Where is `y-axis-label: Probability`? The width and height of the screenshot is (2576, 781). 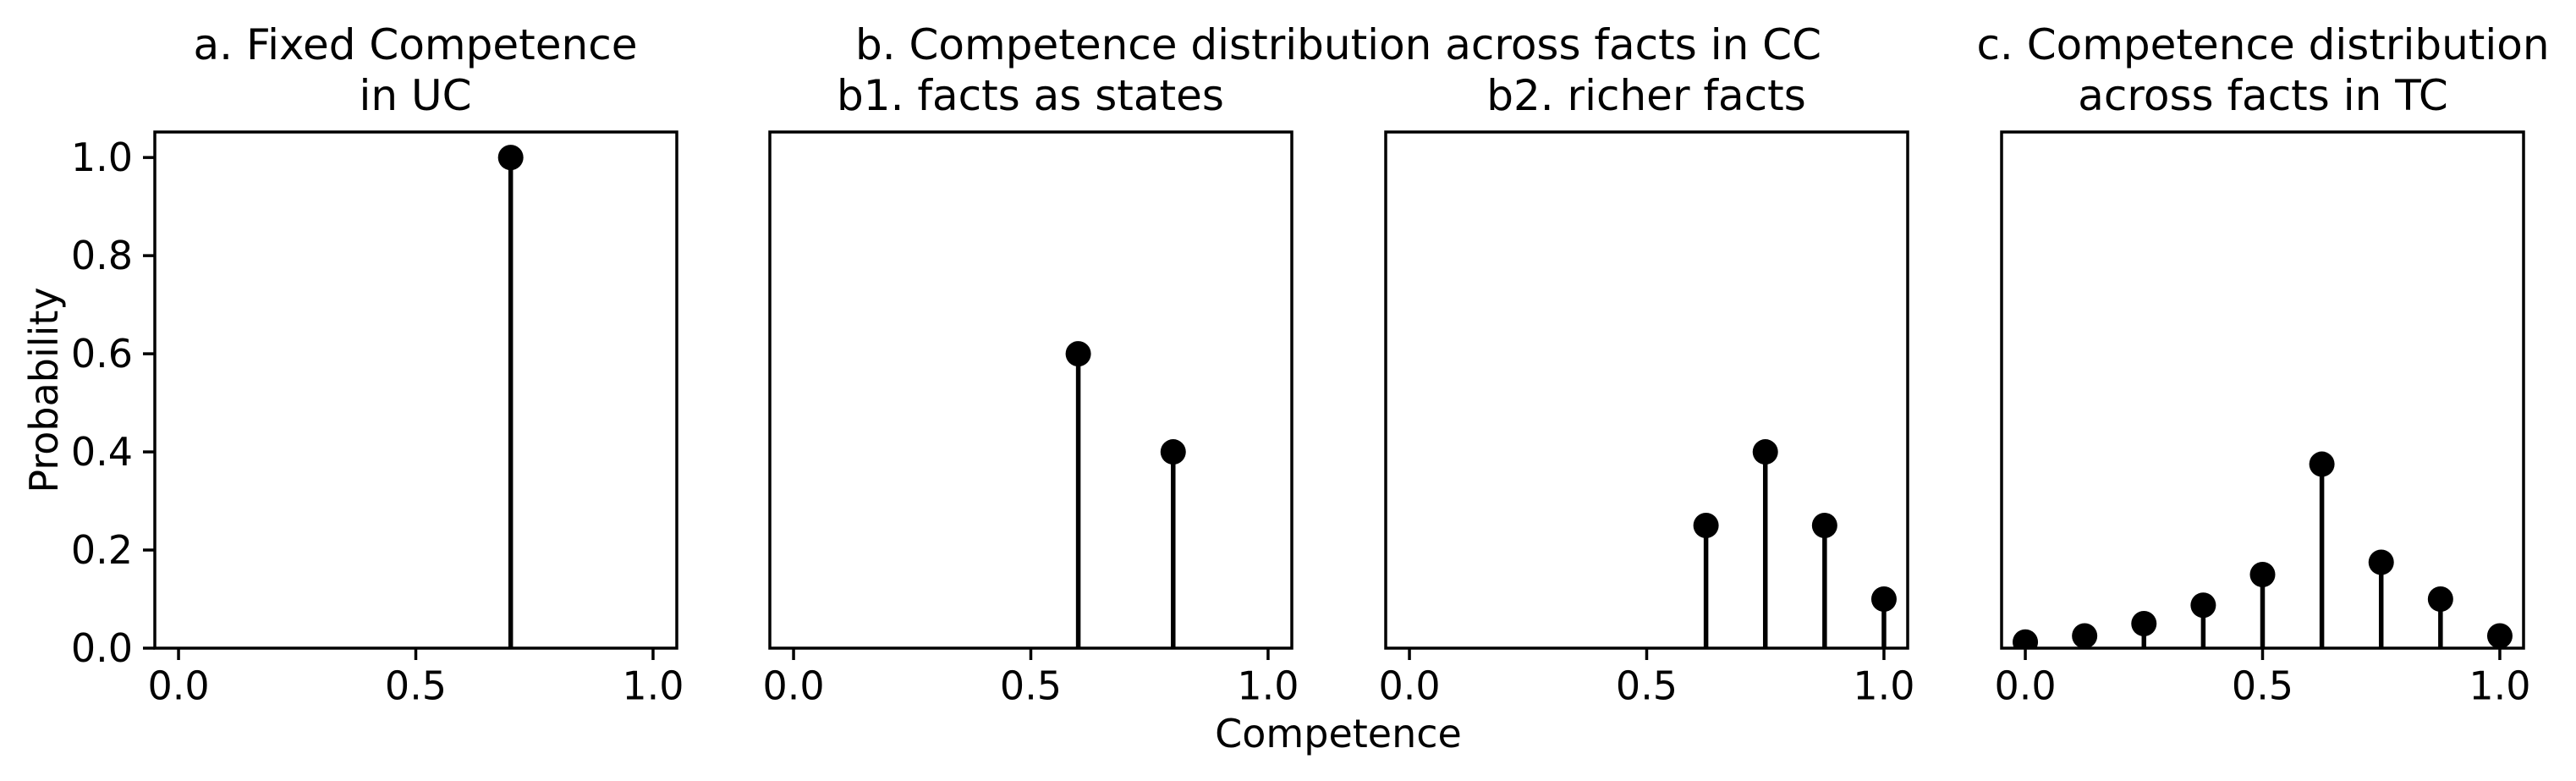
y-axis-label: Probability is located at coordinates (44, 390).